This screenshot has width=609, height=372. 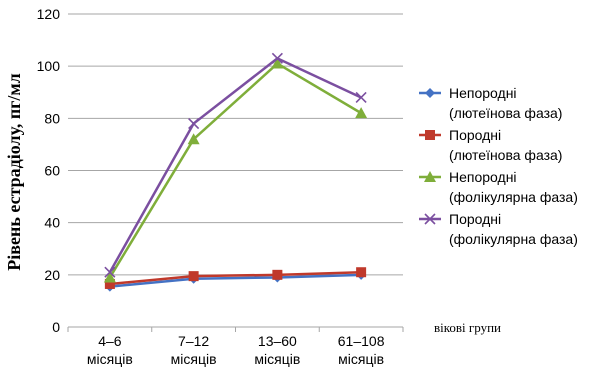 I want to click on x-tick-label: 61–108 місяців, so click(x=361, y=350).